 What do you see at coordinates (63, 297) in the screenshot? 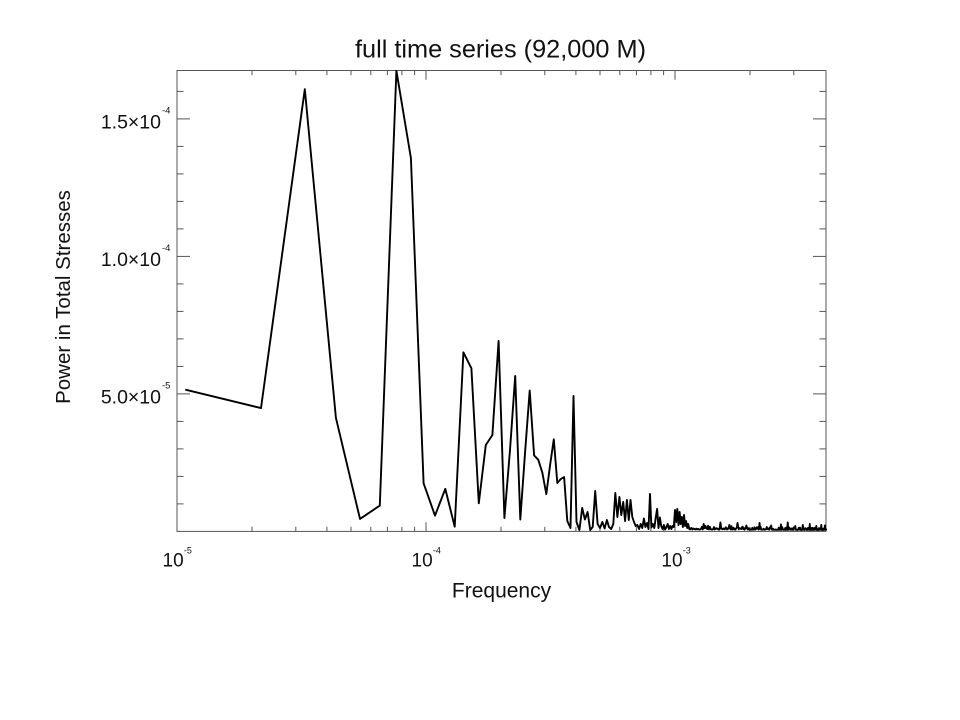
I see `svg-text: Power in Total Stresses` at bounding box center [63, 297].